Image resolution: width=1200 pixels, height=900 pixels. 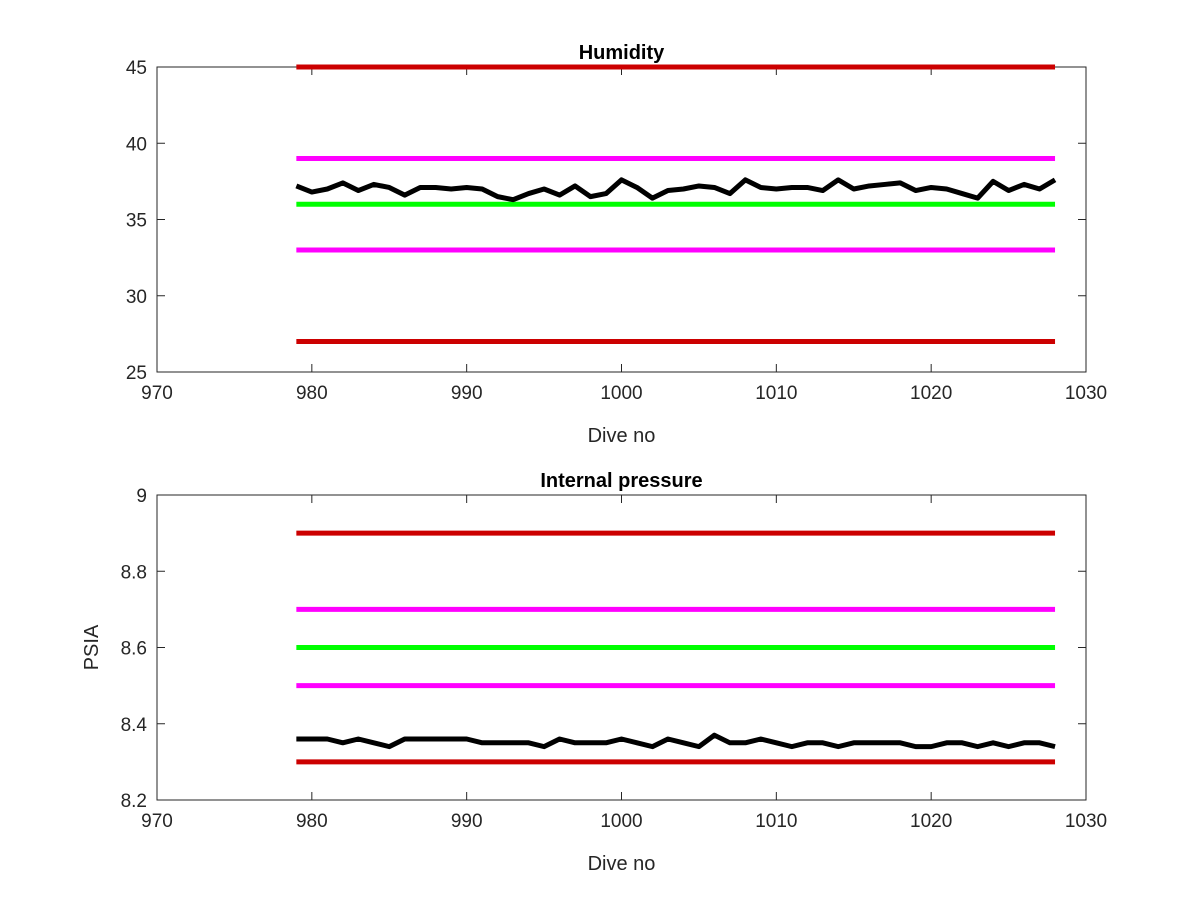 What do you see at coordinates (1086, 393) in the screenshot?
I see `humidity-x-tick-label: 1030` at bounding box center [1086, 393].